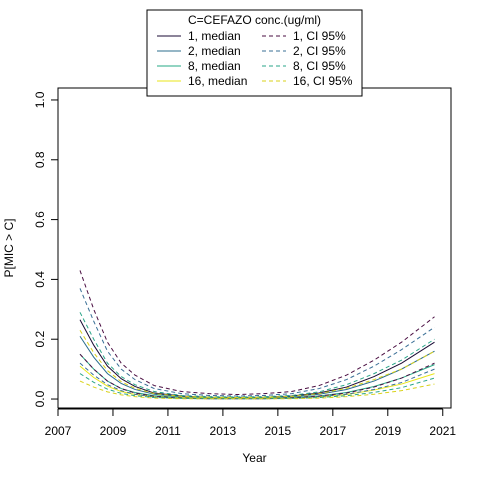 This screenshot has width=480, height=480. What do you see at coordinates (40, 398) in the screenshot?
I see `y-tick-label: 0.0` at bounding box center [40, 398].